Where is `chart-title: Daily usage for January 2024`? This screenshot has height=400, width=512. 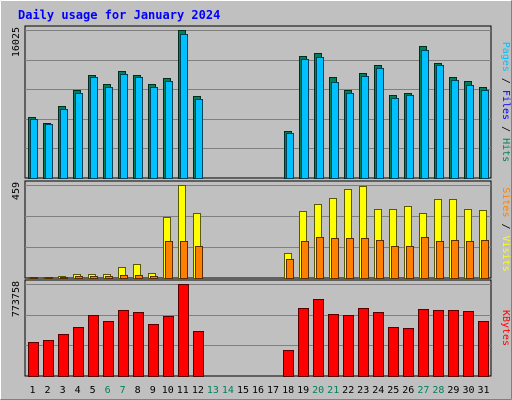
chart-title: Daily usage for January 2024 is located at coordinates (119, 15).